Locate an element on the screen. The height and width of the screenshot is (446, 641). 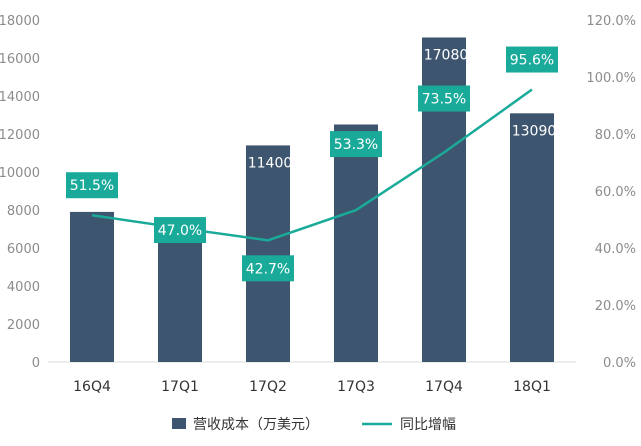
category-label: 17Q4 is located at coordinates (444, 387).